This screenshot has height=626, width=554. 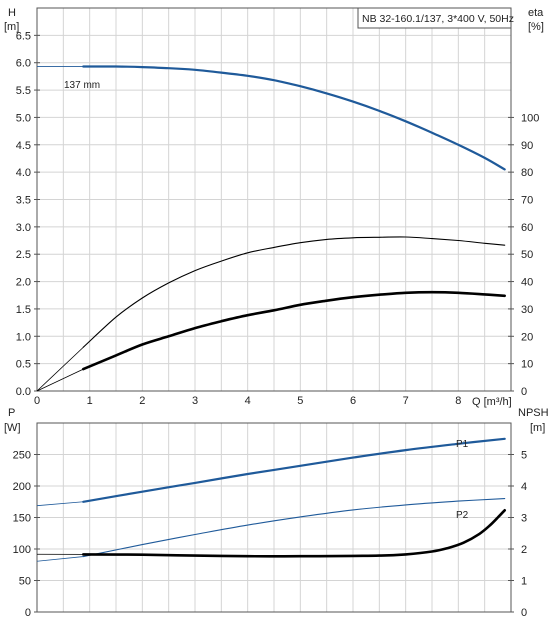 What do you see at coordinates (527, 337) in the screenshot?
I see `right-y-tick-label: 20` at bounding box center [527, 337].